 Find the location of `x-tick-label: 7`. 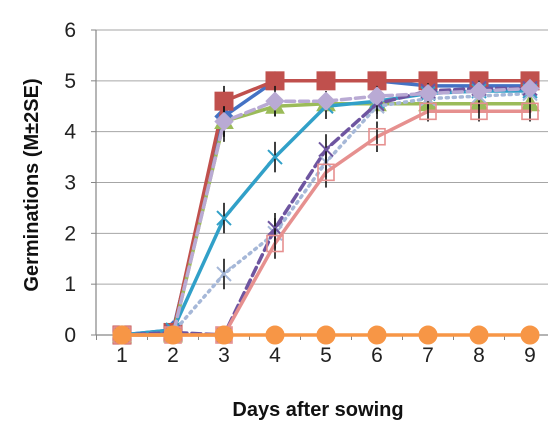

x-tick-label: 7 is located at coordinates (428, 355).